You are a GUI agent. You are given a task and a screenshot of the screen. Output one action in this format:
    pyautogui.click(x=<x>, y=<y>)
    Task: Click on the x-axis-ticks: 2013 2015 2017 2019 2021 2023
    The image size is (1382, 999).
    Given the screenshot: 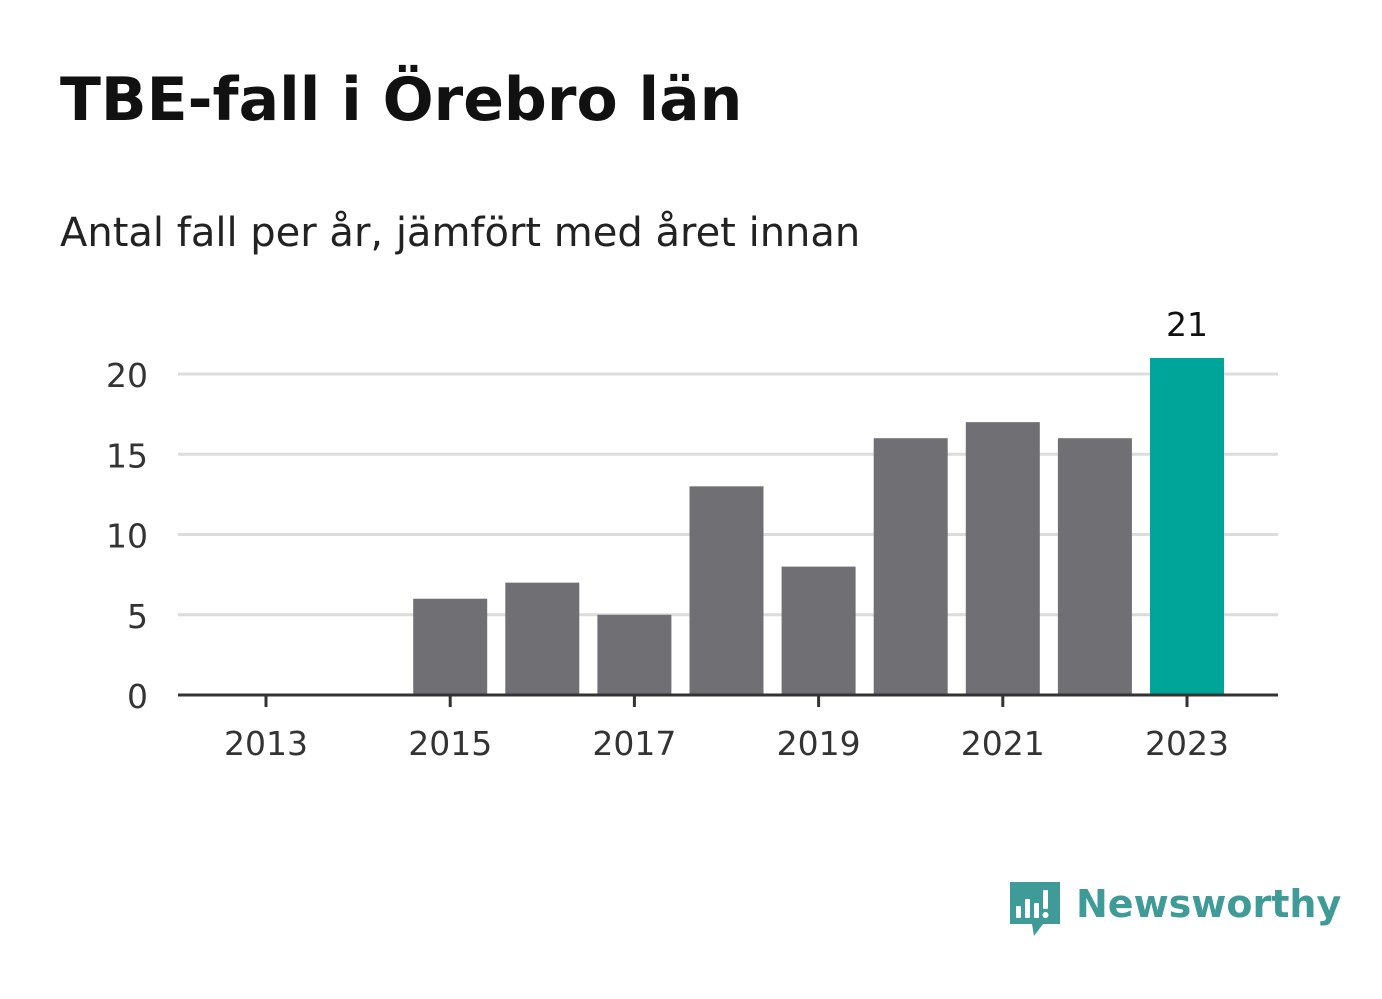 What is the action you would take?
    pyautogui.click(x=726, y=729)
    